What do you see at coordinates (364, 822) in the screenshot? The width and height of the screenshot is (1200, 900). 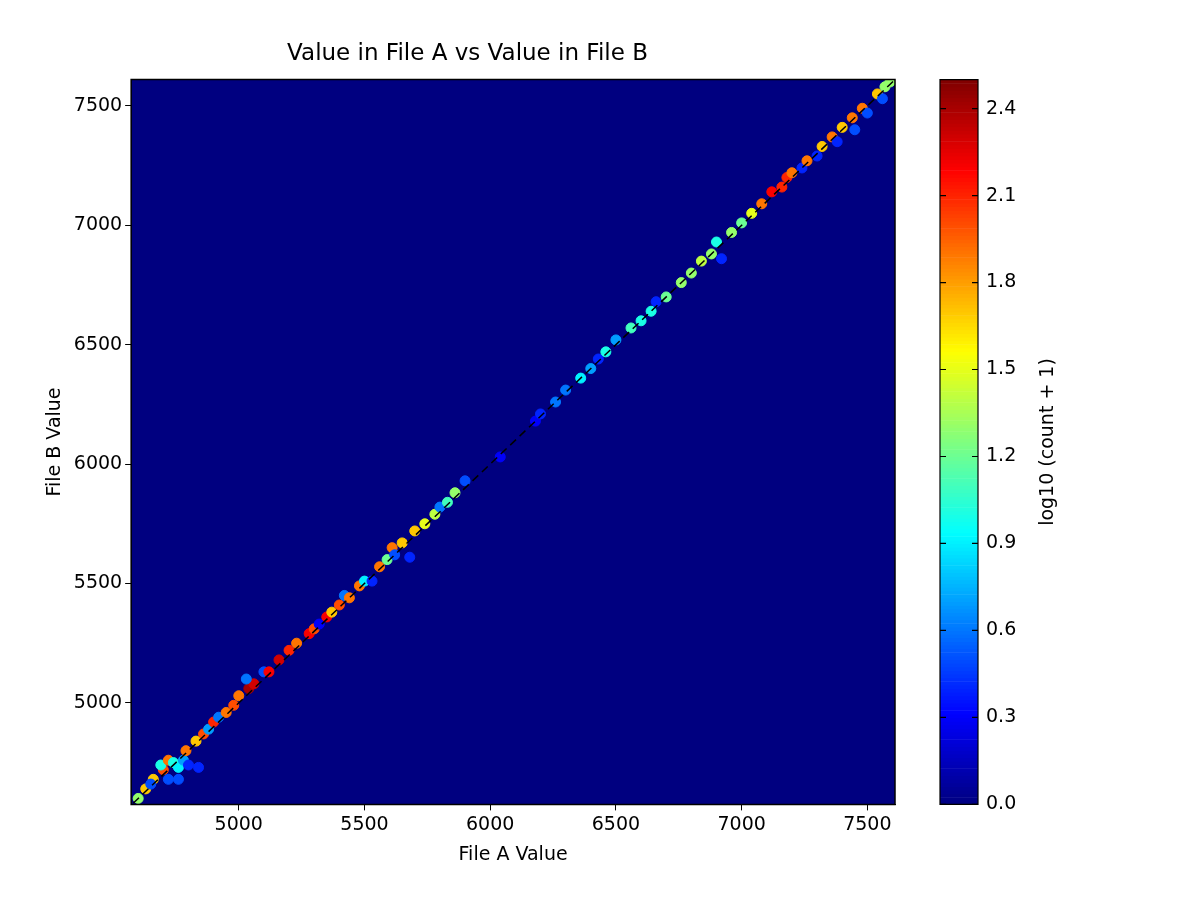 I see `x-tick-label: 5500` at bounding box center [364, 822].